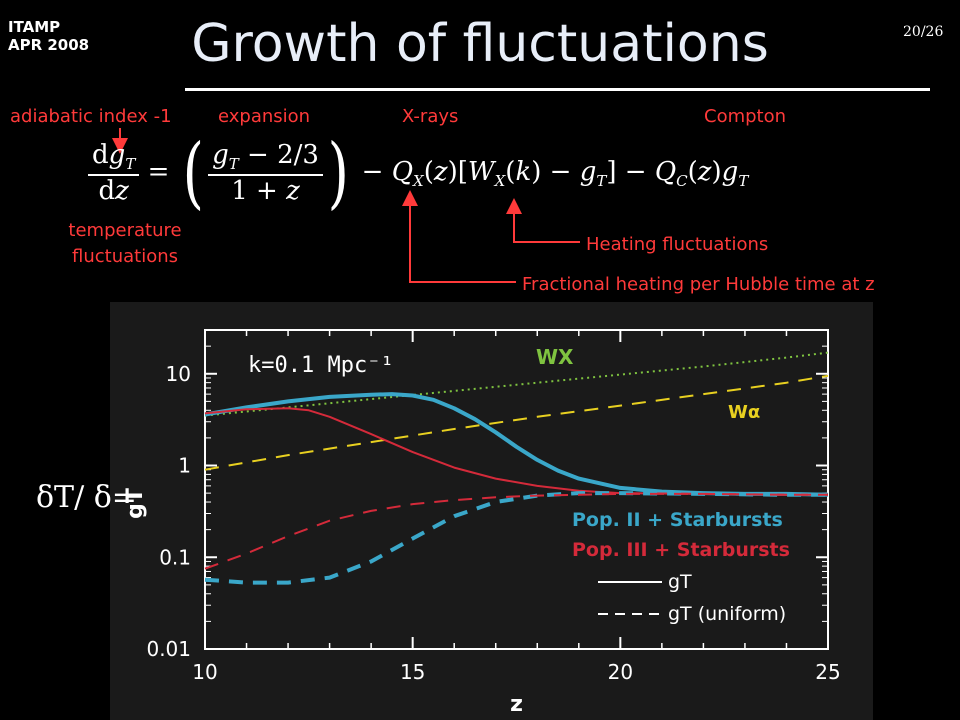 The image size is (960, 720). Describe the element at coordinates (516, 704) in the screenshot. I see `x-axis-label: z` at that location.